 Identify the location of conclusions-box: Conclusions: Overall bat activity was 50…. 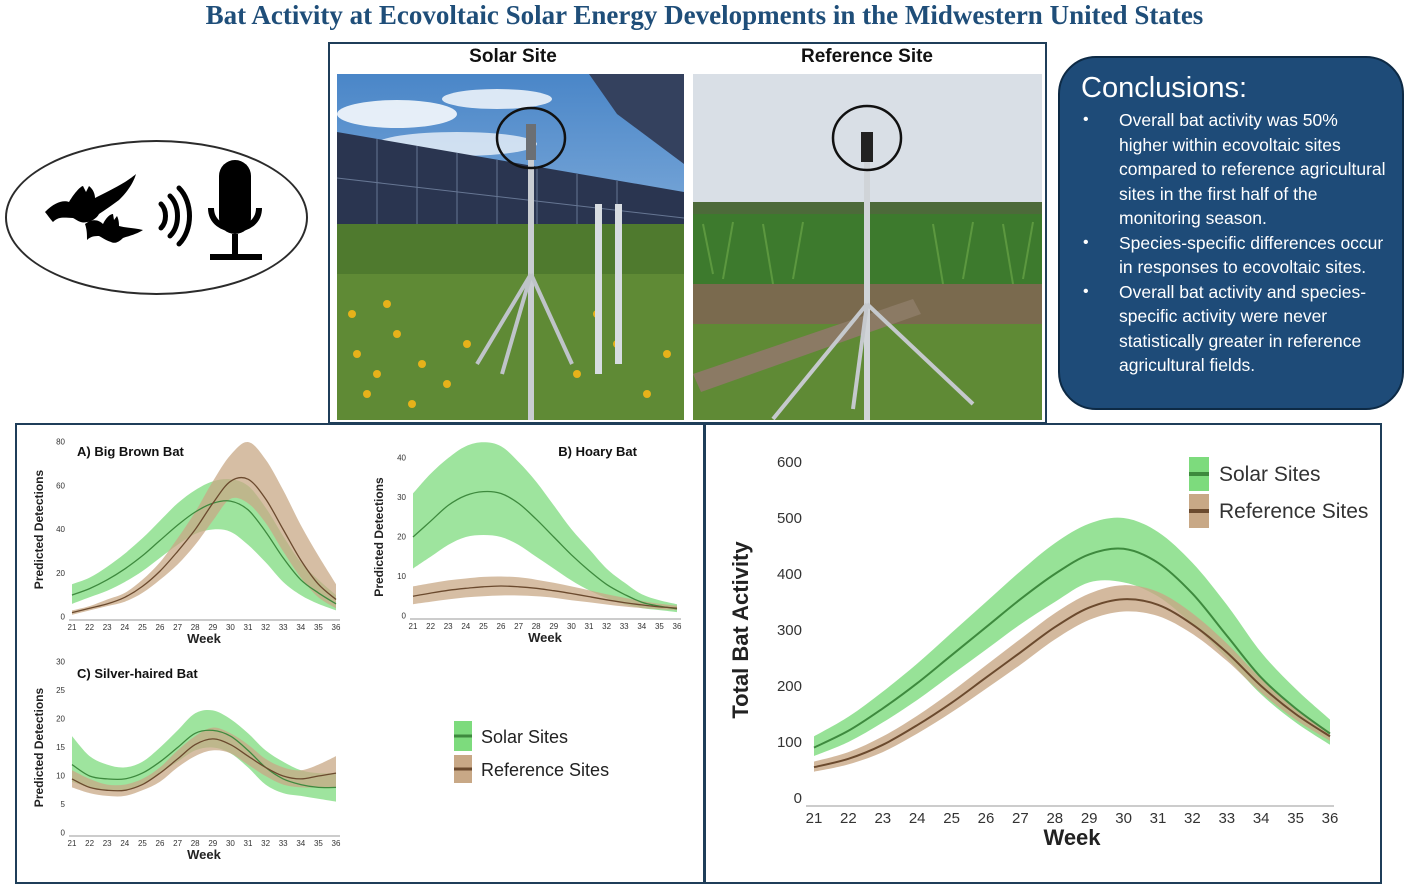
(1231, 233).